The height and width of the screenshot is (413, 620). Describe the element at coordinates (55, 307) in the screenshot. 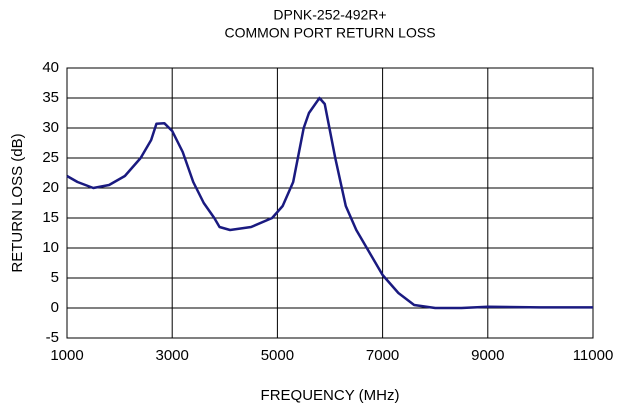

I see `y-tick-label: 0` at that location.